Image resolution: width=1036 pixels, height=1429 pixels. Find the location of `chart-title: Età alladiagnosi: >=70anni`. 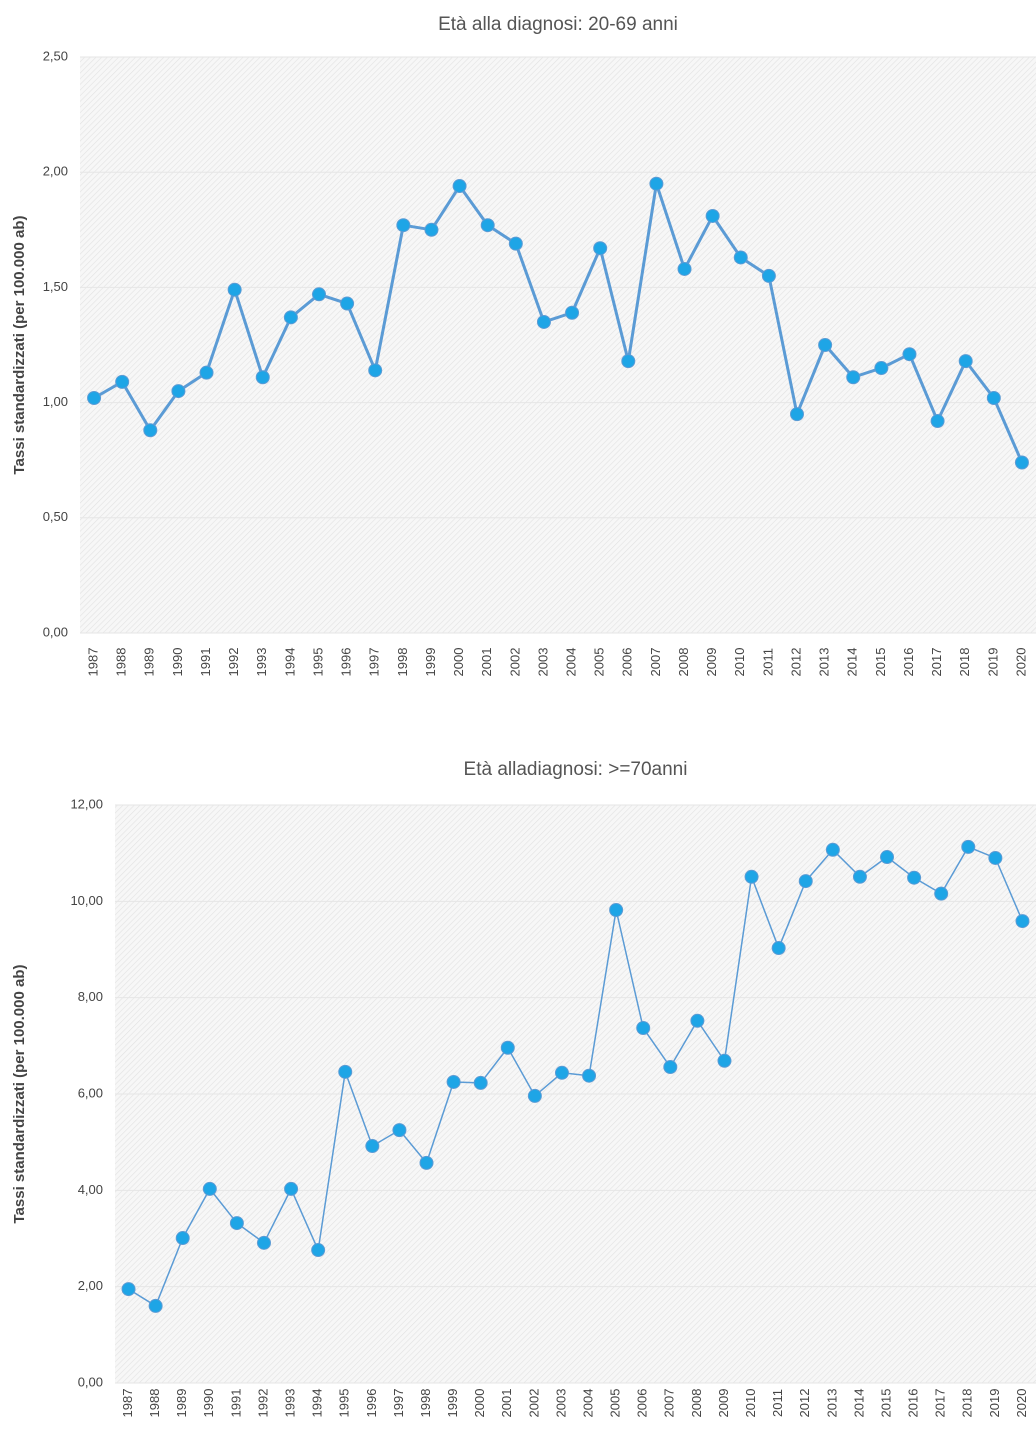

chart-title: Età alladiagnosi: >=70anni is located at coordinates (576, 769).